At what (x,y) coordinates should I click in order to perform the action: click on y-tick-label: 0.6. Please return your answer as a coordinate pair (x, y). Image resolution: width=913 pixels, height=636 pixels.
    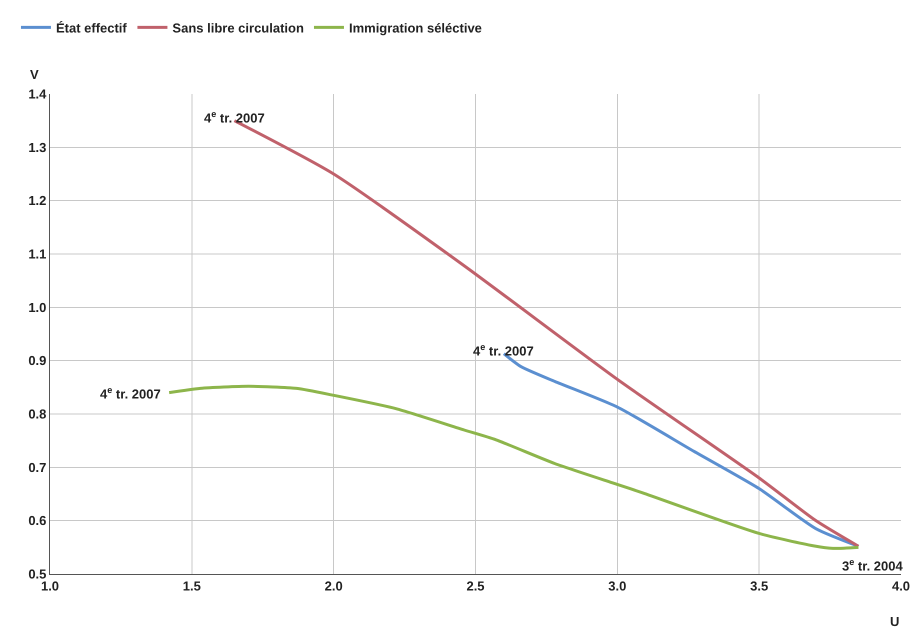
    Looking at the image, I should click on (37, 520).